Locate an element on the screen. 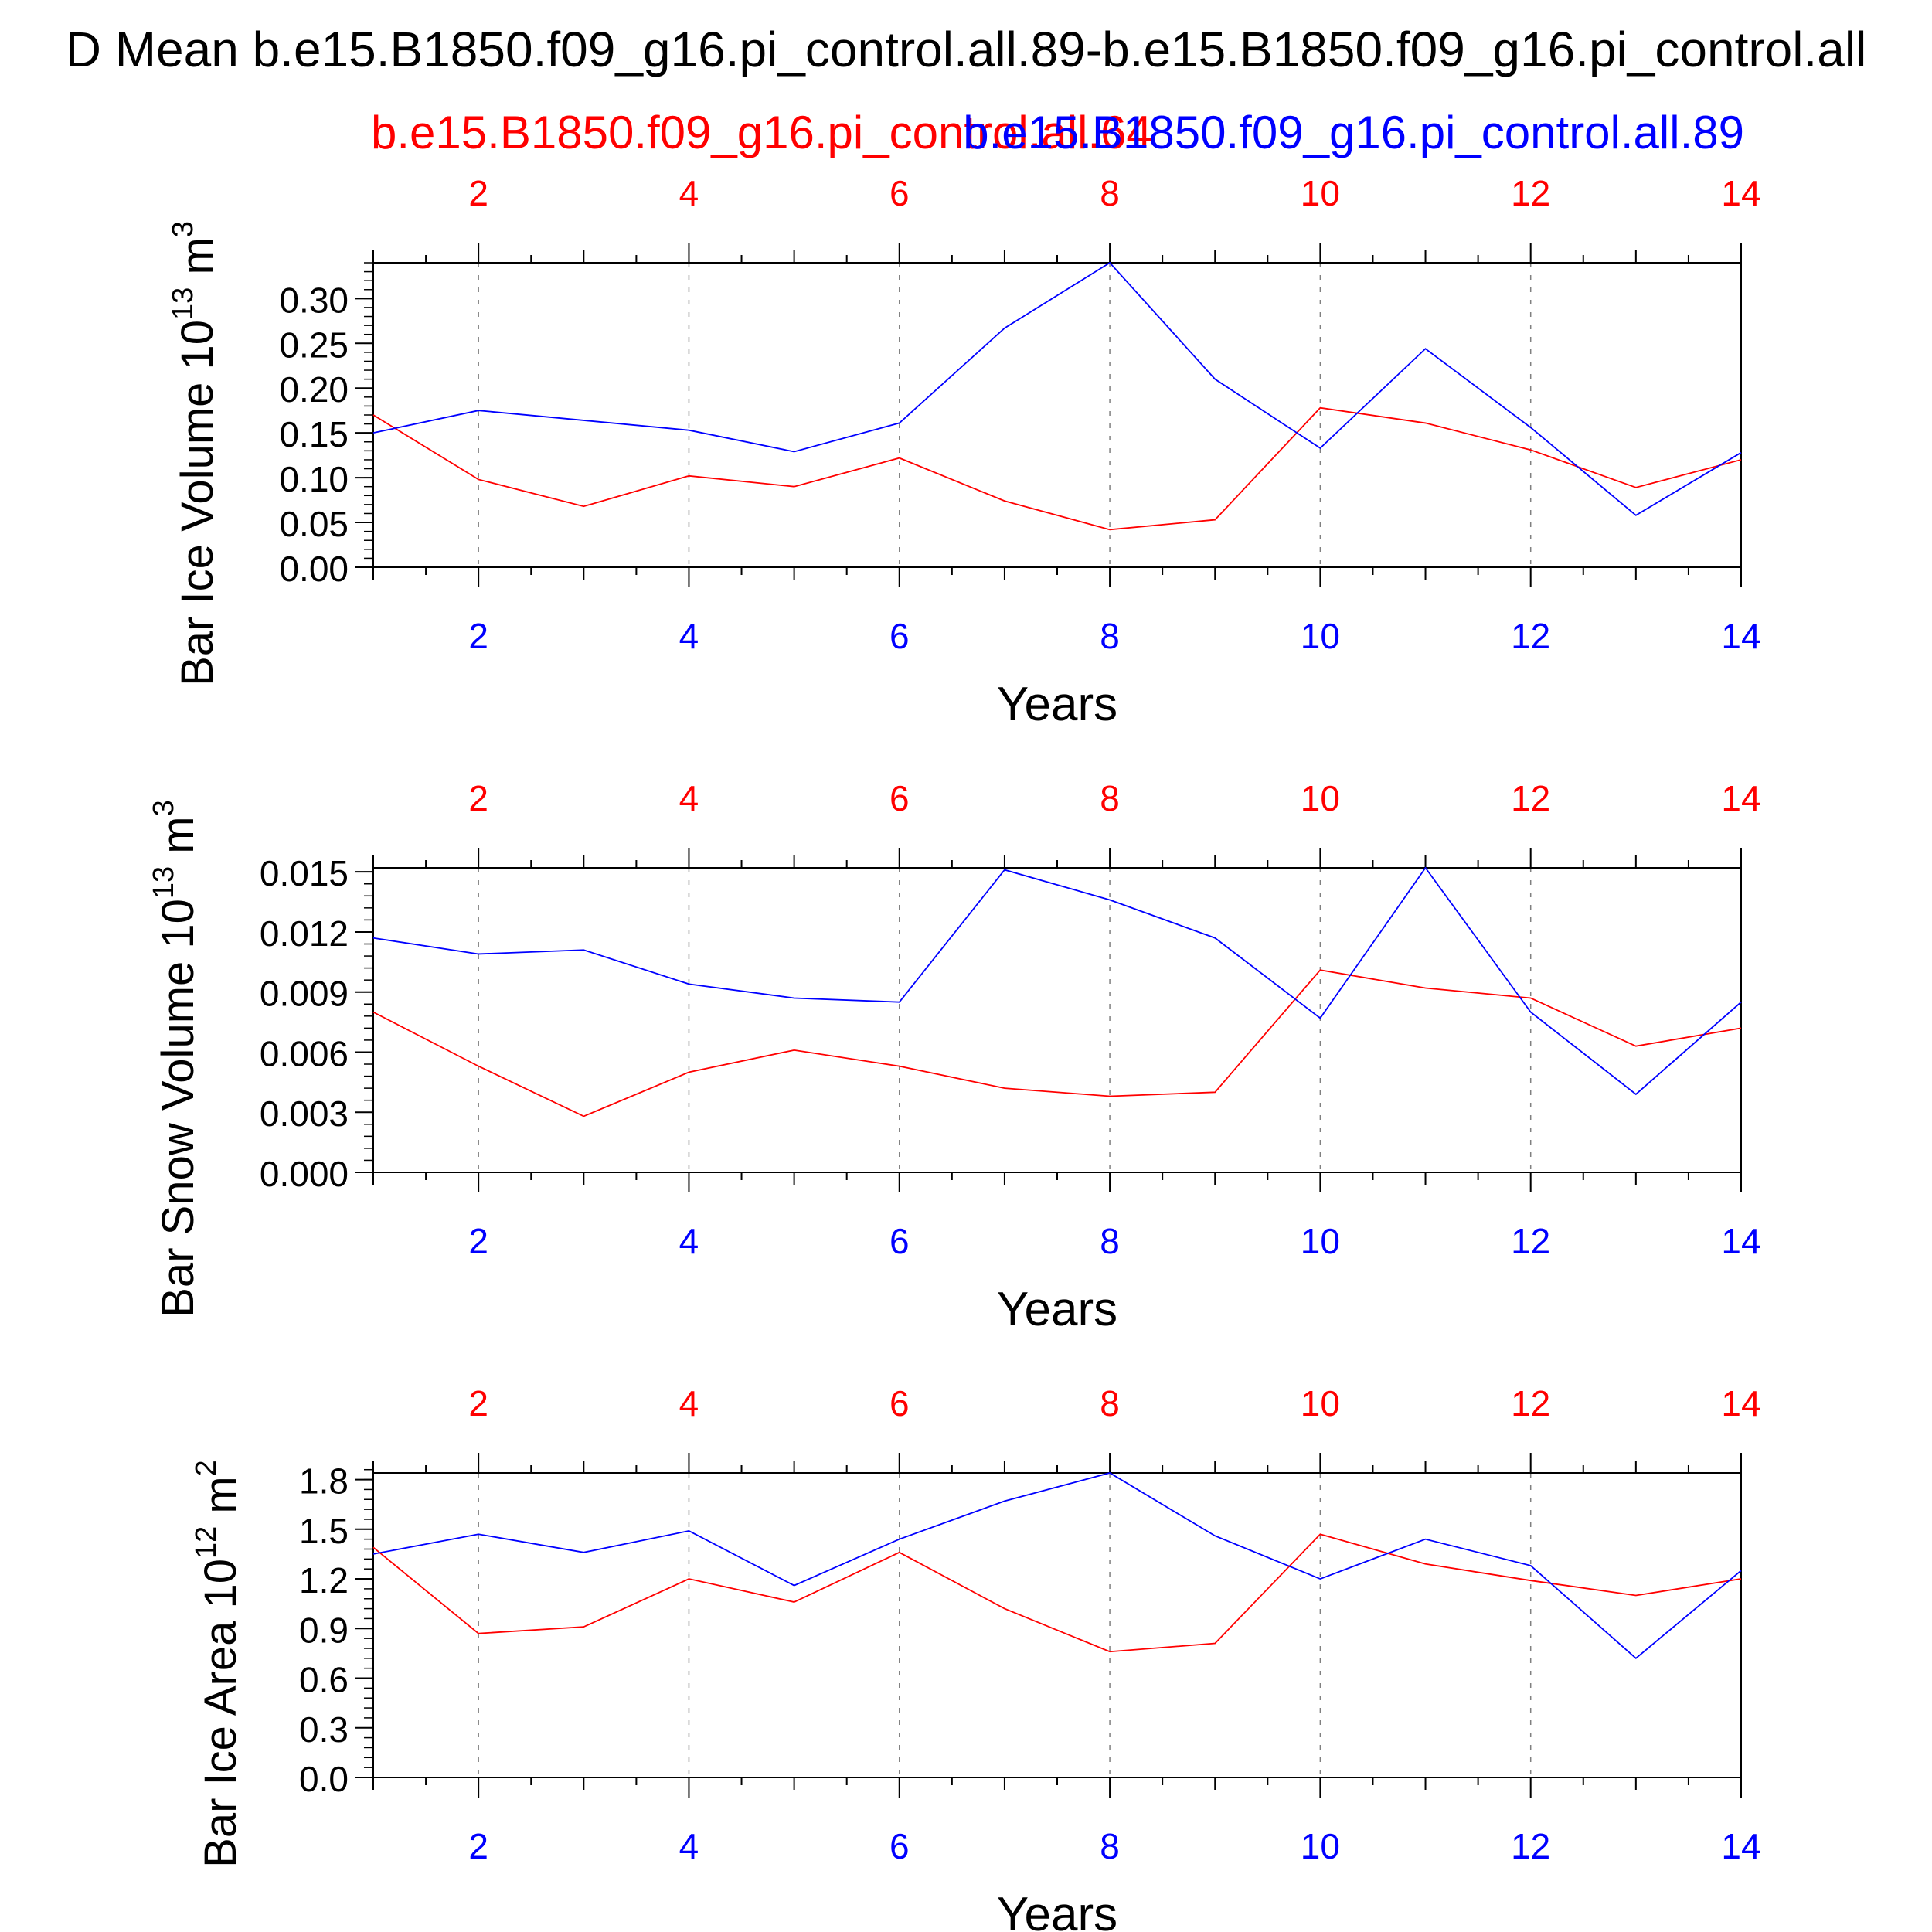  y-tick-label: 0.10 is located at coordinates (314, 479).